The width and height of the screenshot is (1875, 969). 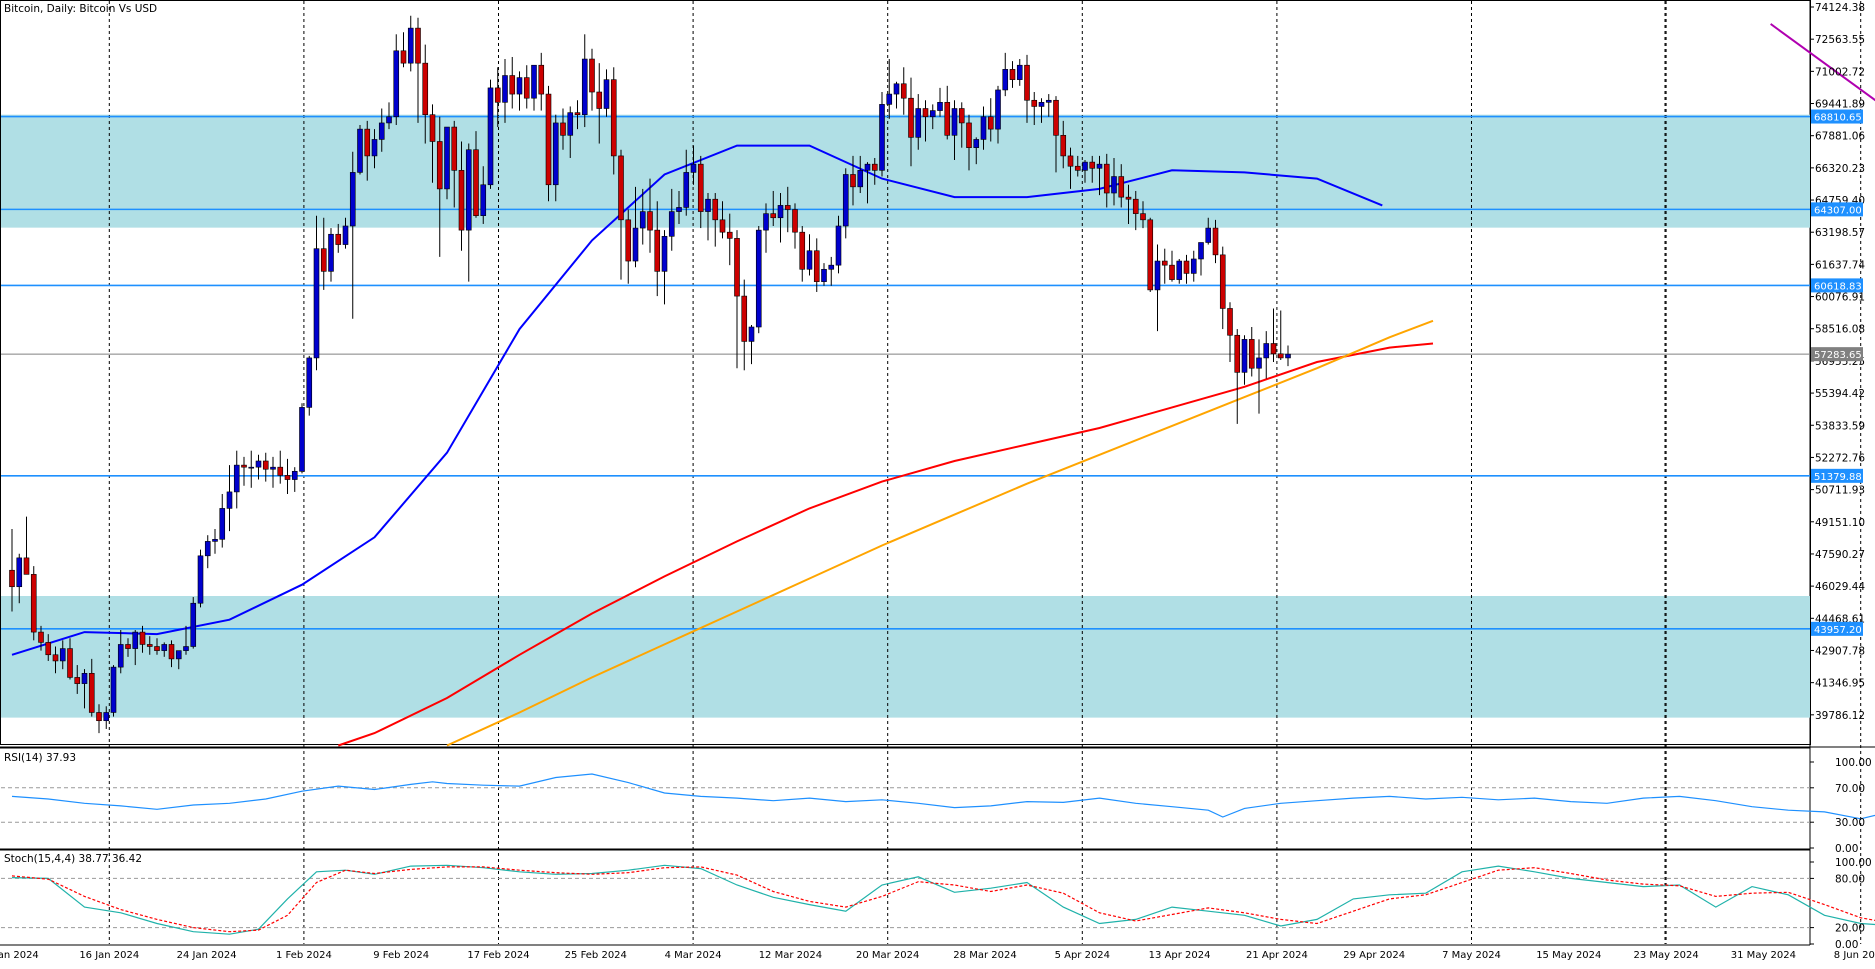 What do you see at coordinates (1840, 523) in the screenshot?
I see `y-tick-label: 49151.10` at bounding box center [1840, 523].